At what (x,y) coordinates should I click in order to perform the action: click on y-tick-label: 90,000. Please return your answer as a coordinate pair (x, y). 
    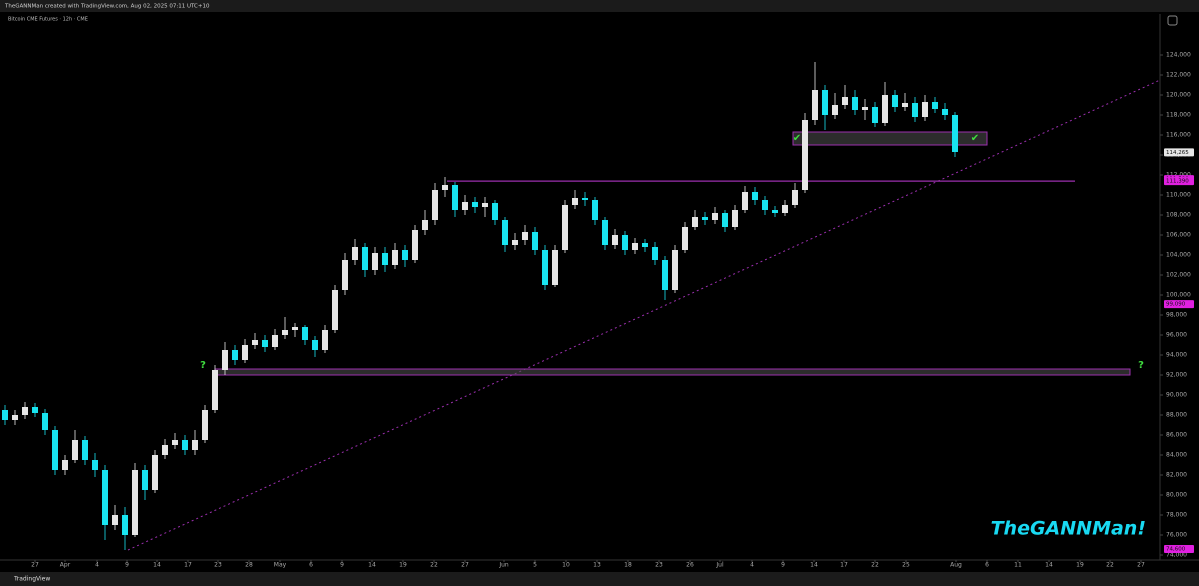
    Looking at the image, I should click on (1176, 395).